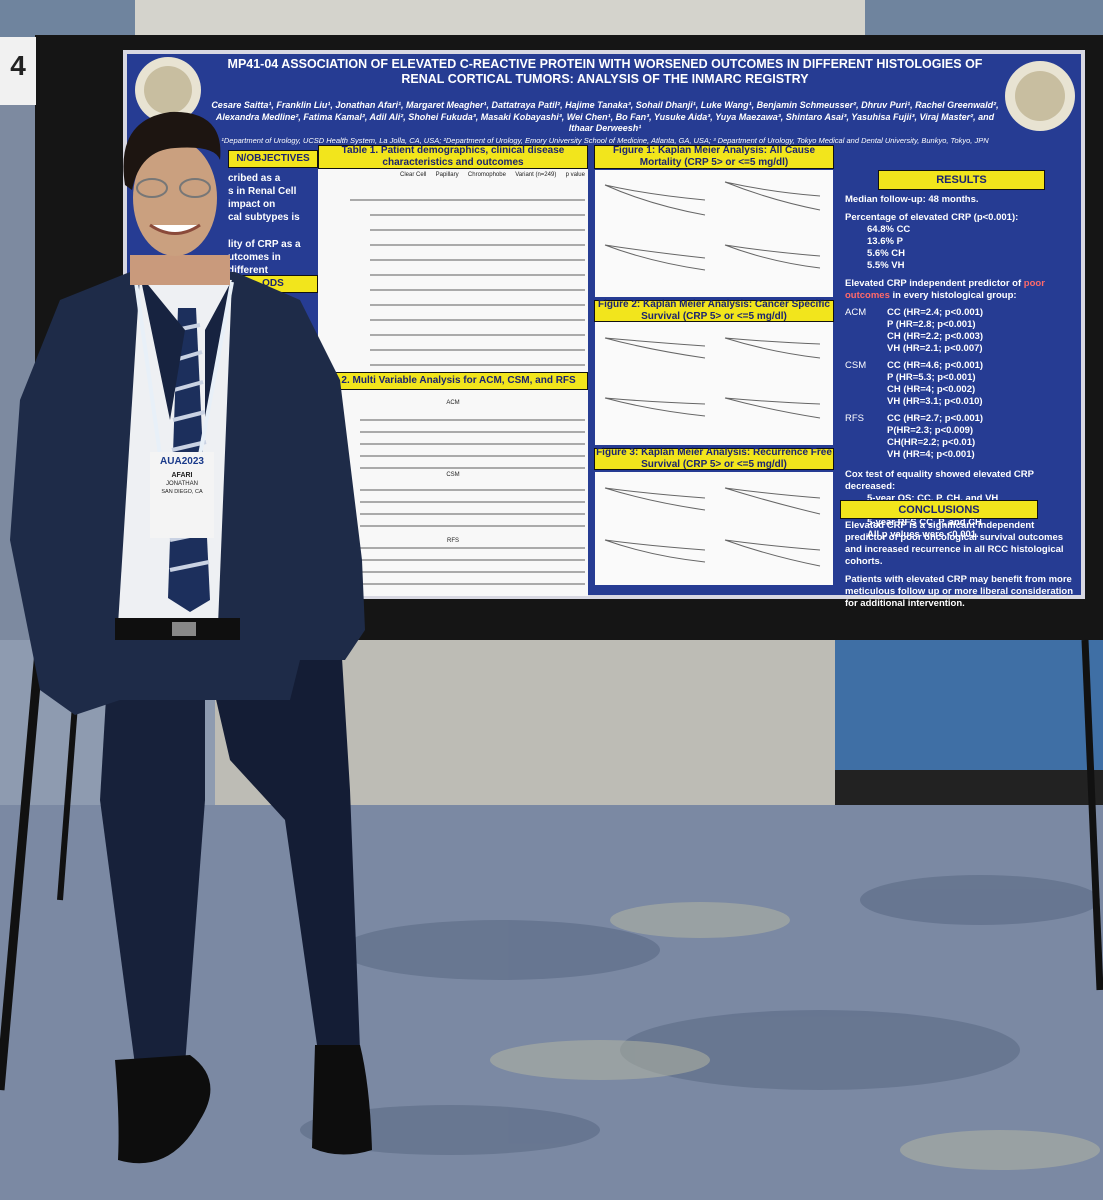 The height and width of the screenshot is (1200, 1103). What do you see at coordinates (182, 475) in the screenshot?
I see `badge-last-name: AFARI` at bounding box center [182, 475].